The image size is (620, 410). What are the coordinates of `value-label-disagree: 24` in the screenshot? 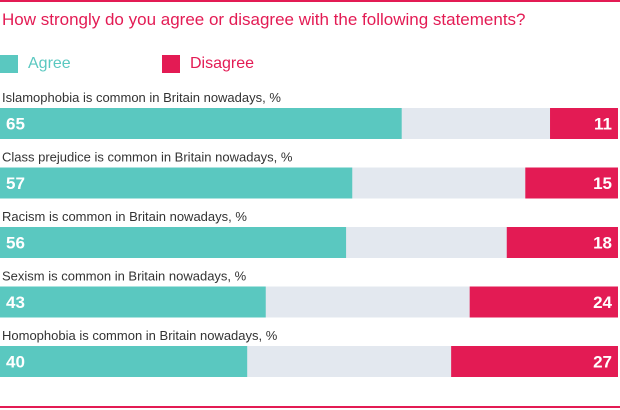 It's located at (602, 302).